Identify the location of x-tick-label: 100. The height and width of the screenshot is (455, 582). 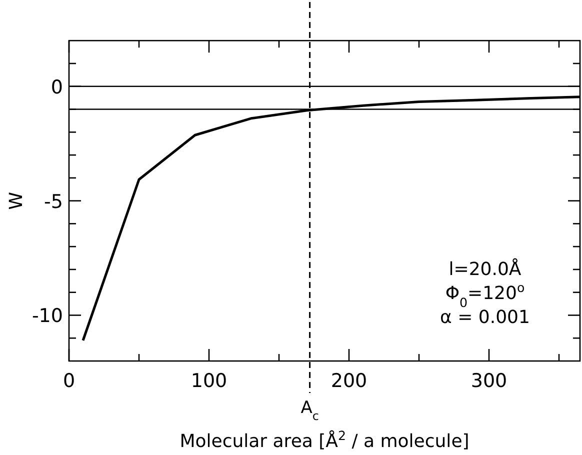
(209, 381).